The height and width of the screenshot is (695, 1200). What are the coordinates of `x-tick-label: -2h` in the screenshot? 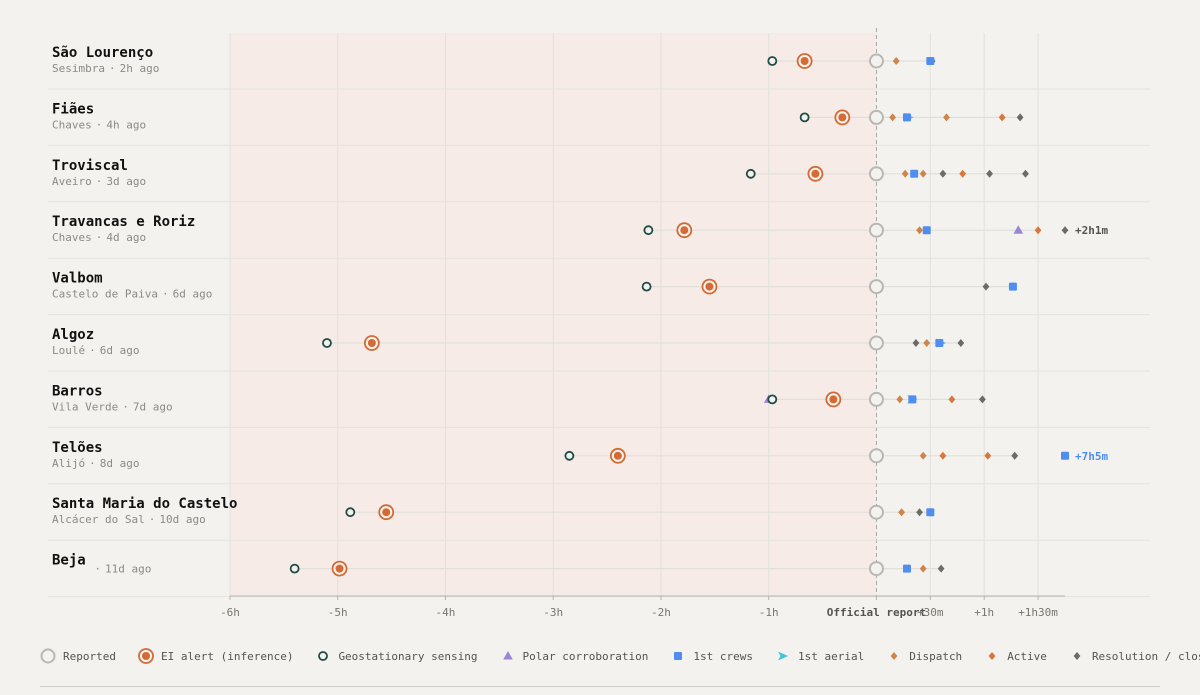 It's located at (661, 612).